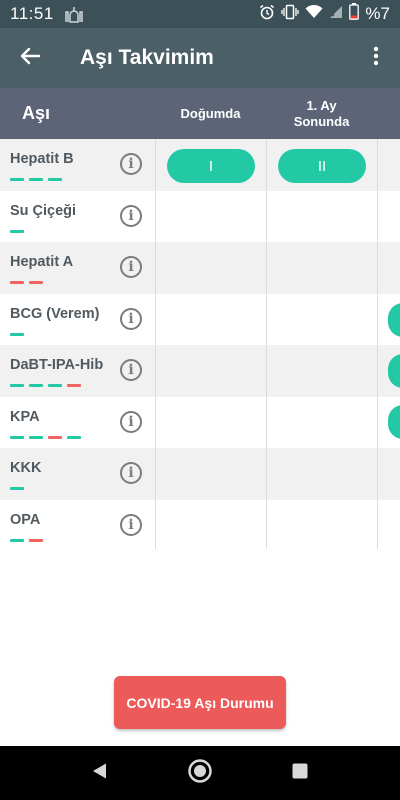 The width and height of the screenshot is (400, 800). I want to click on vaccine-name: KKK, so click(26, 468).